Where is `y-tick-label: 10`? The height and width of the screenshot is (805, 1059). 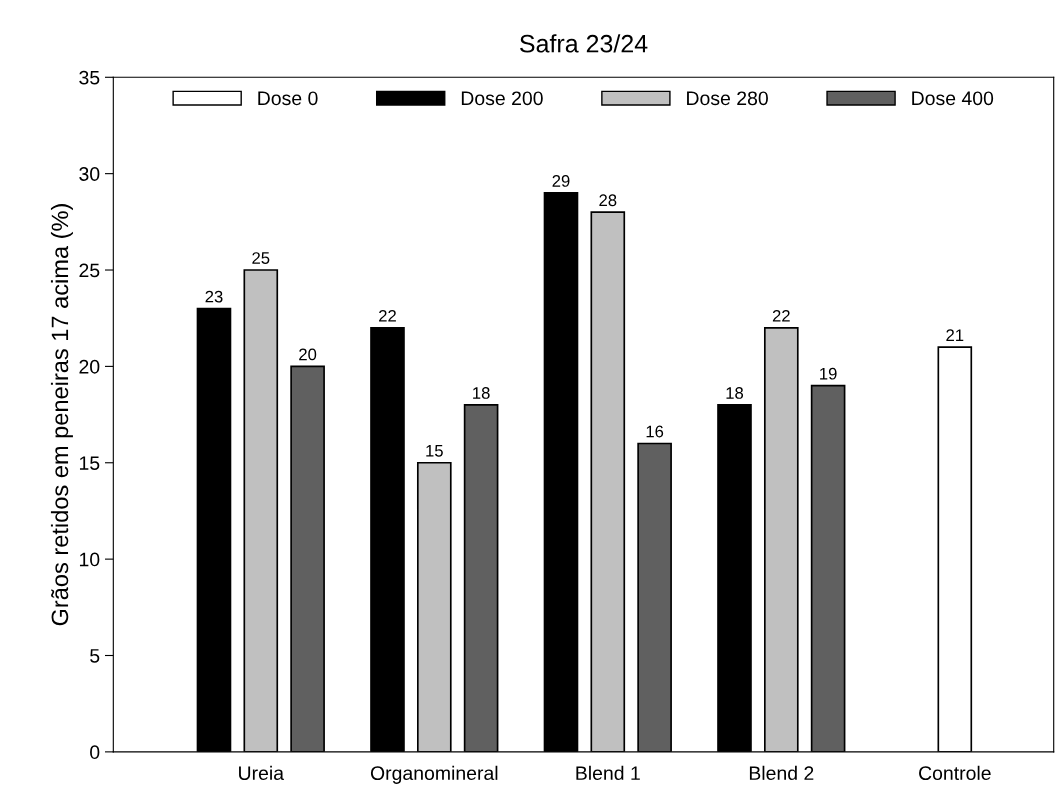
y-tick-label: 10 is located at coordinates (89, 559).